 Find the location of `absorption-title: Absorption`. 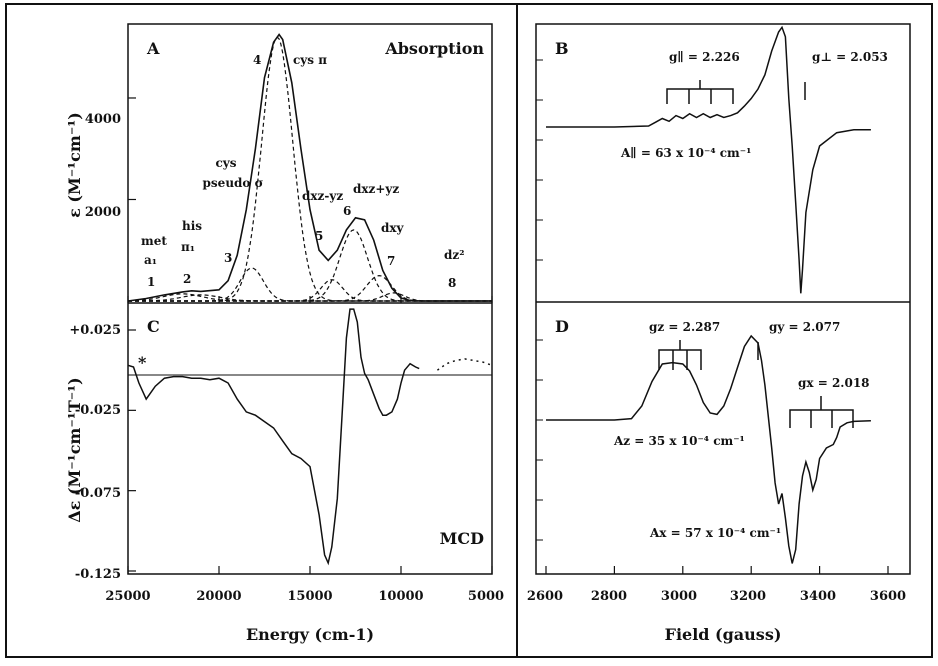

absorption-title: Absorption is located at coordinates (434, 48).